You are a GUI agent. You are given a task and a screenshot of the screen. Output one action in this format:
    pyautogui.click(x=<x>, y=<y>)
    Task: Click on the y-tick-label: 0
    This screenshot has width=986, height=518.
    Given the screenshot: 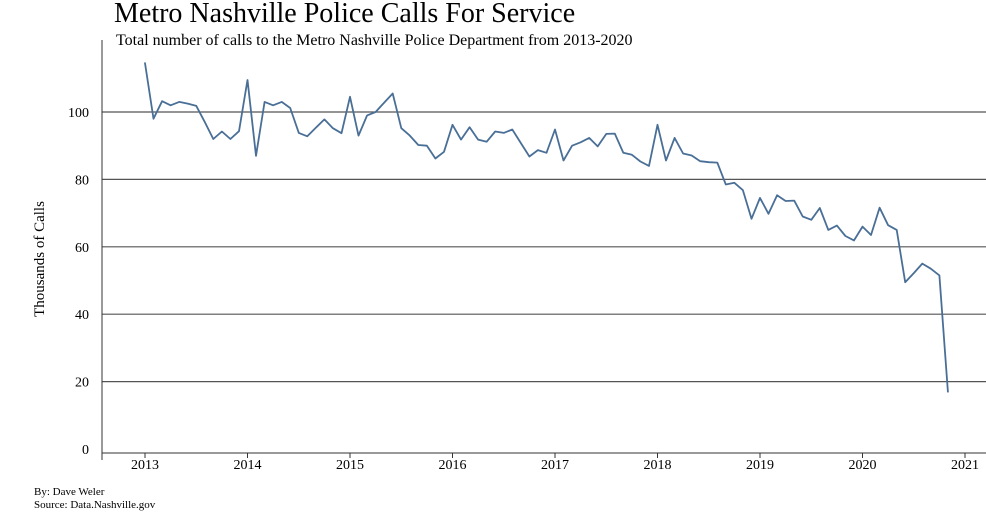 What is the action you would take?
    pyautogui.click(x=85, y=450)
    